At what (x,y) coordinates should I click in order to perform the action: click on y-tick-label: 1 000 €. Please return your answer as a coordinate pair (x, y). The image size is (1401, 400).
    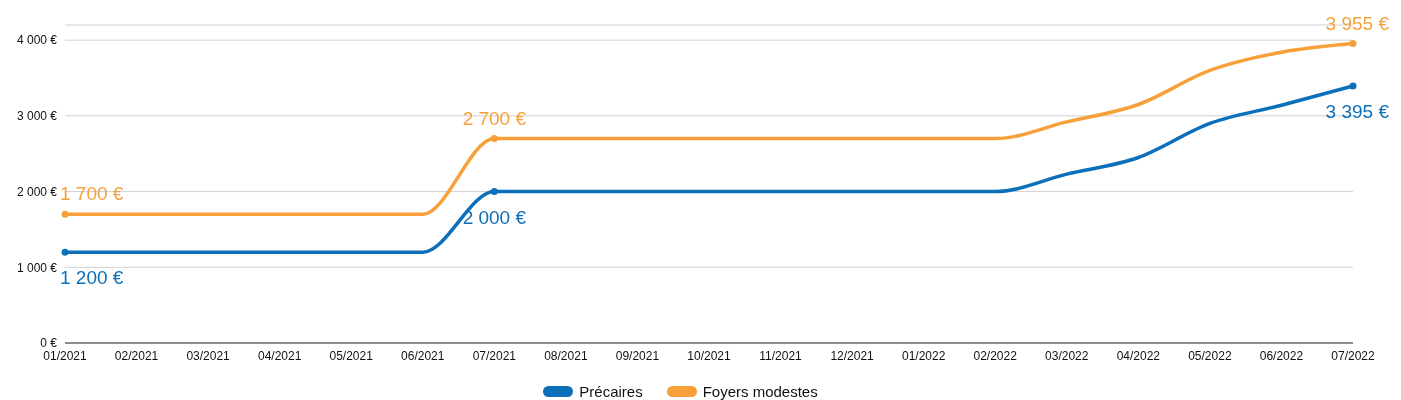
    Looking at the image, I should click on (37, 267).